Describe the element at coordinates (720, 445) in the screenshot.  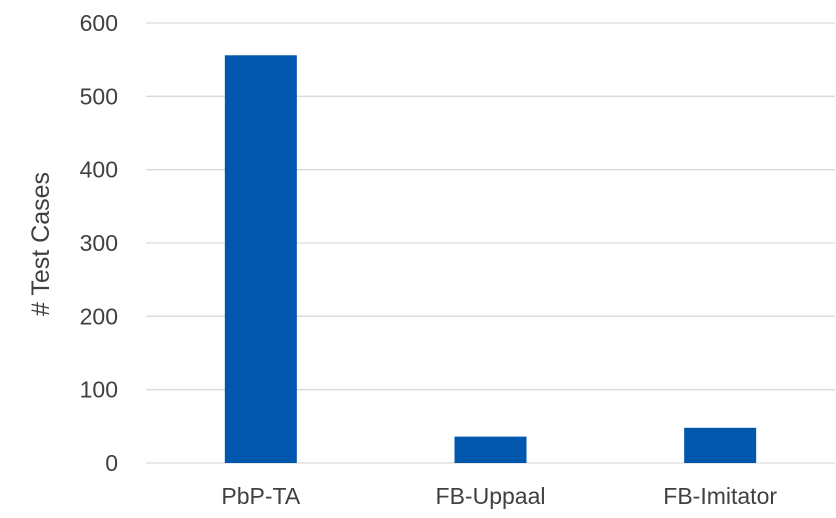
I see `bar-fb-imitator` at that location.